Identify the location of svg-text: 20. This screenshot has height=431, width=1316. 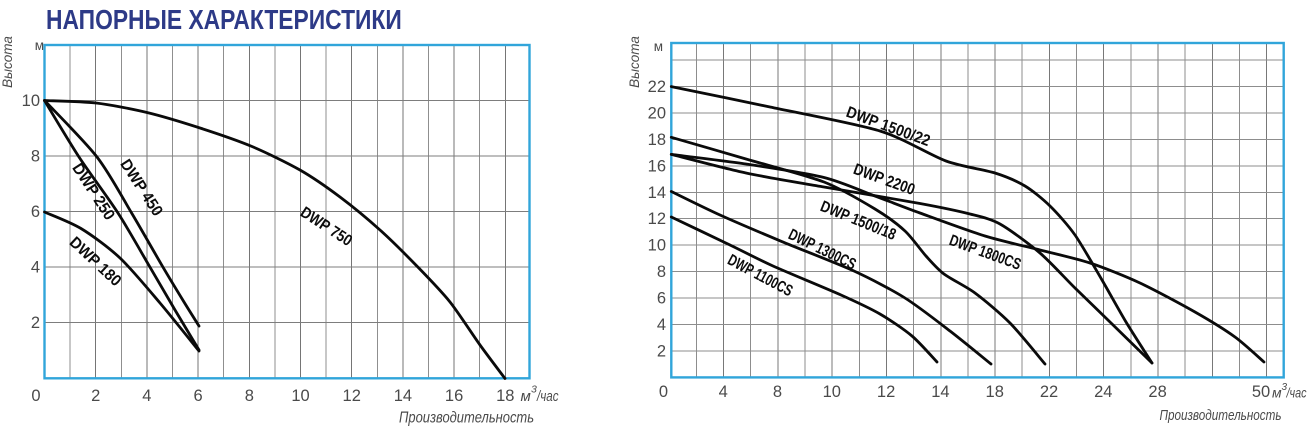
(657, 113).